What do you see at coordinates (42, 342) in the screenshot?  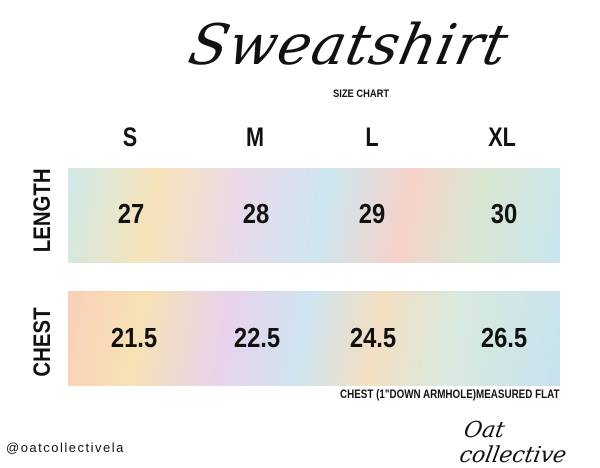 I see `row-label-chest: CHEST` at bounding box center [42, 342].